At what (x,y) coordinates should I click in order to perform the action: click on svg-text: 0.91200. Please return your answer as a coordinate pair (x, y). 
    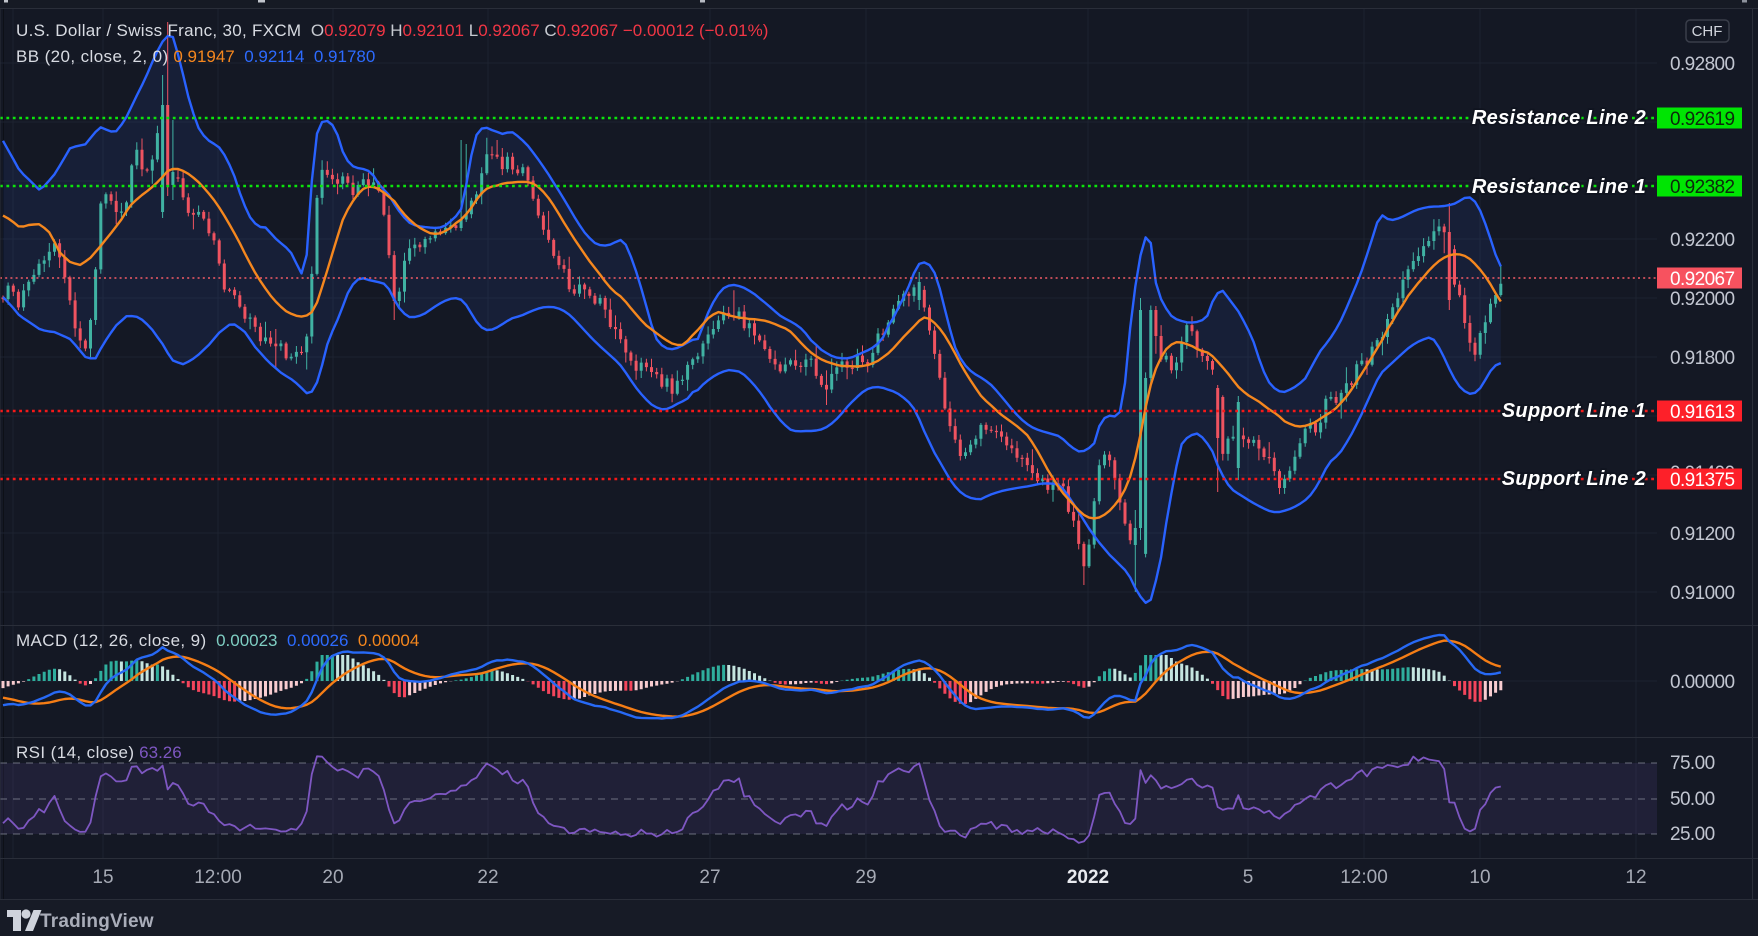
    Looking at the image, I should click on (1702, 534).